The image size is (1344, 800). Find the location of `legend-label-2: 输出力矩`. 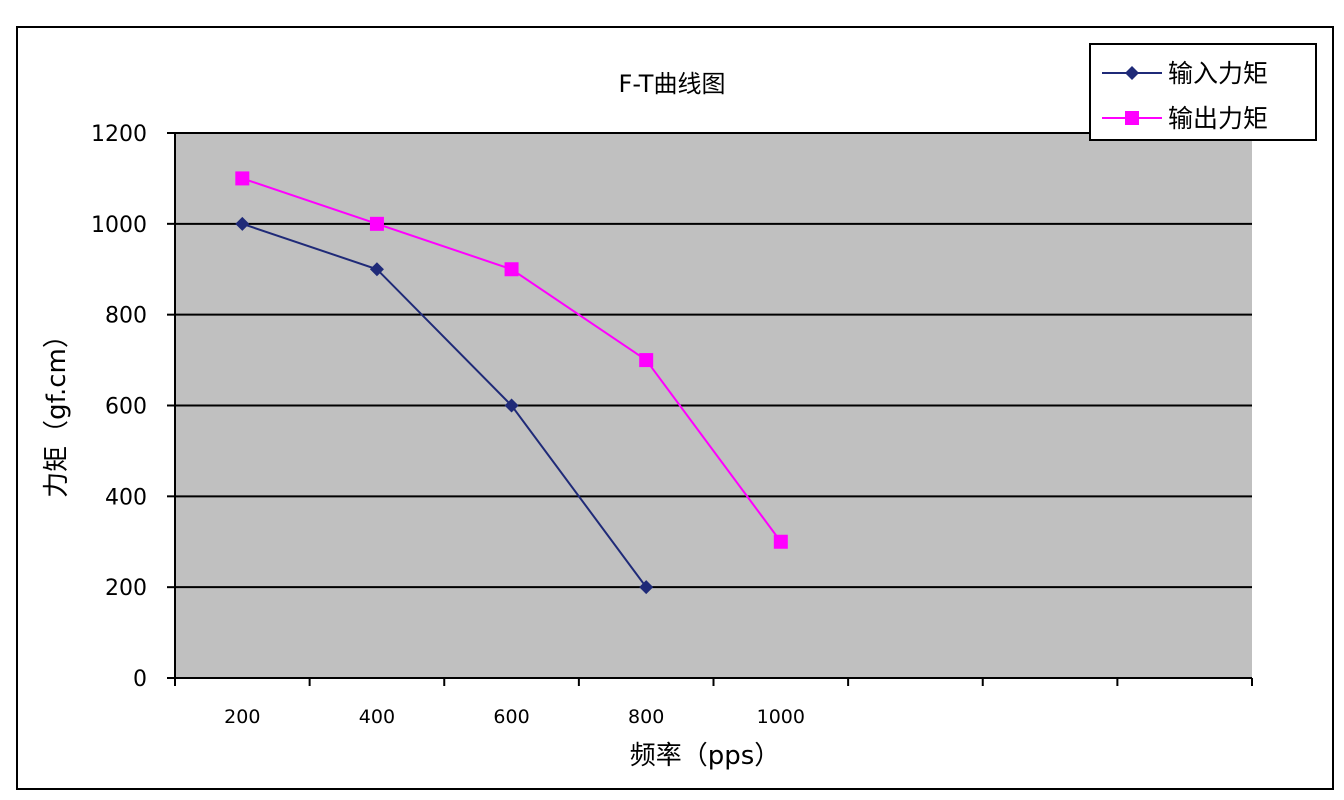

legend-label-2: 输出力矩 is located at coordinates (1218, 118).